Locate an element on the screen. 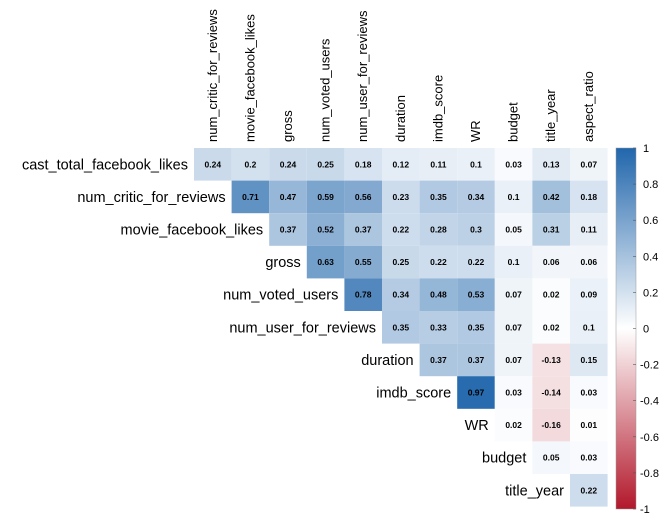 This screenshot has width=665, height=523. row-label-duration: duration is located at coordinates (387, 361).